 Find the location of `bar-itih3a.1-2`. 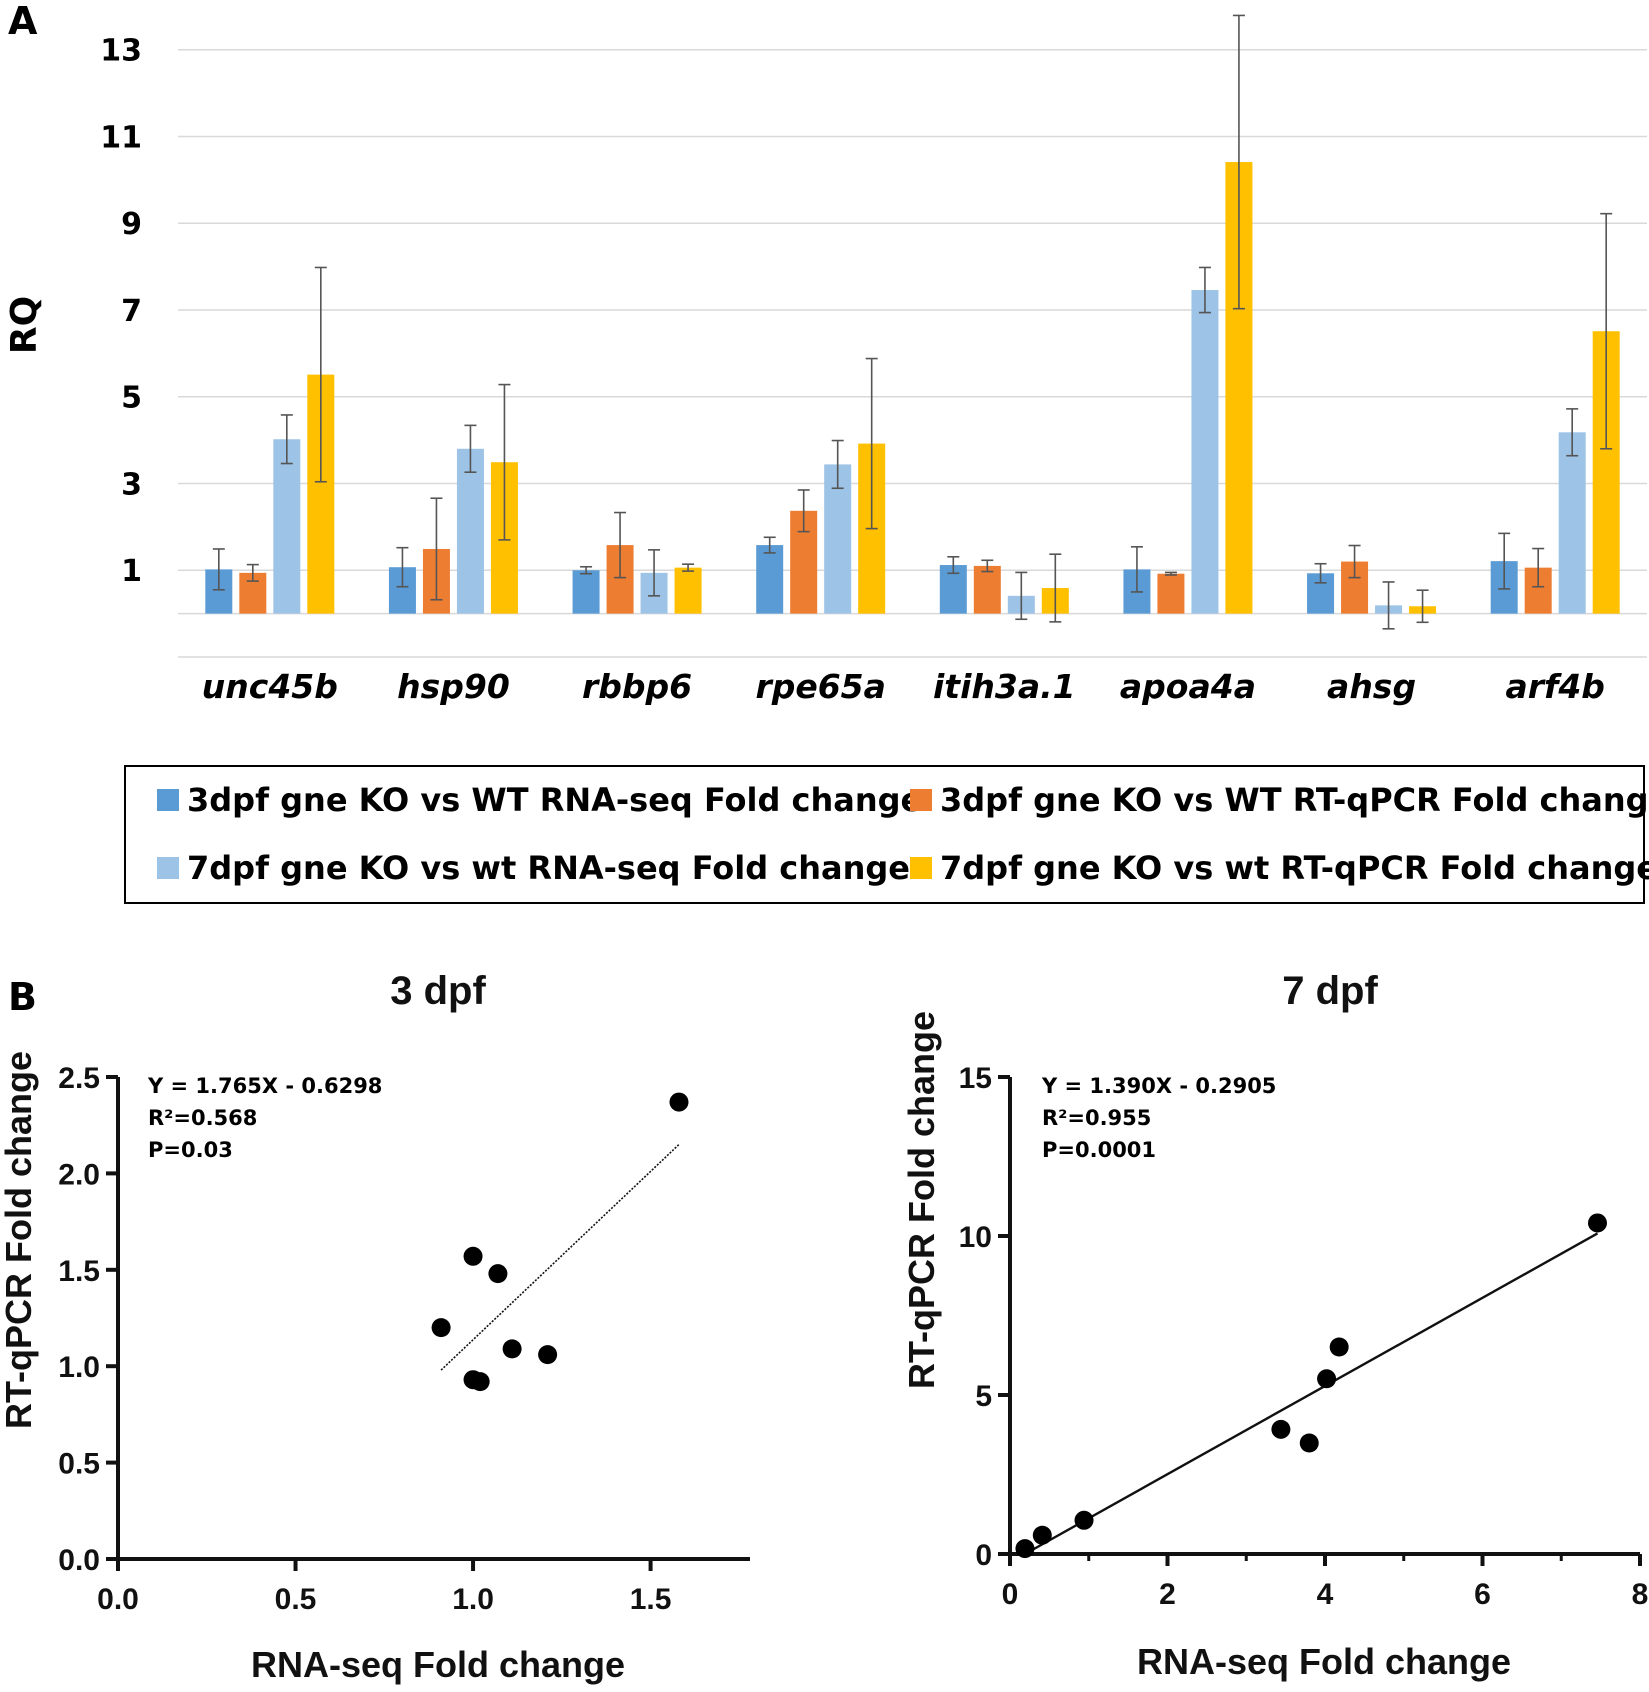

bar-itih3a.1-2 is located at coordinates (987, 589).